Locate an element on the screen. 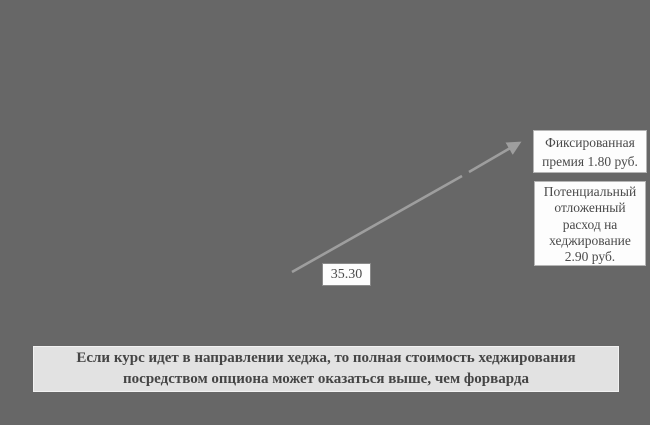 The image size is (650, 425). callout-line: хеджирование is located at coordinates (590, 240).